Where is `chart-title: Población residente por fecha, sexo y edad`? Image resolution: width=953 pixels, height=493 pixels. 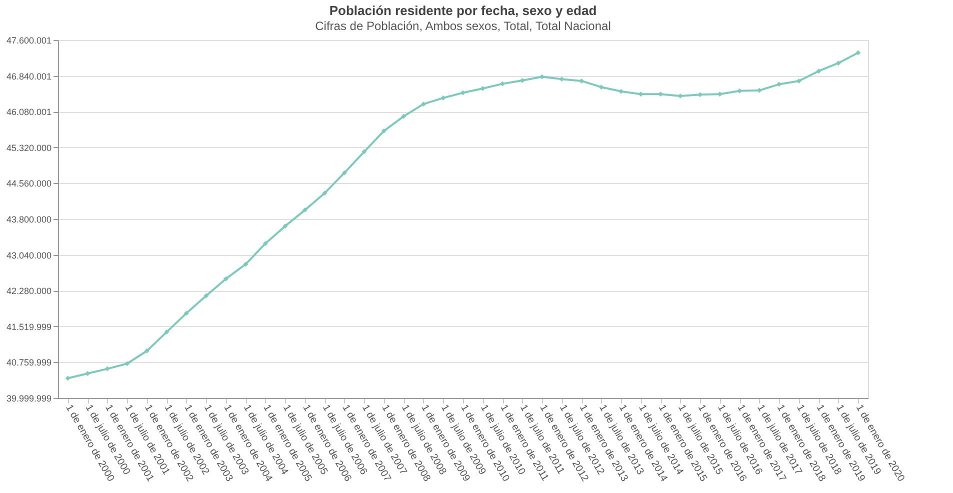 chart-title: Población residente por fecha, sexo y edad is located at coordinates (463, 10).